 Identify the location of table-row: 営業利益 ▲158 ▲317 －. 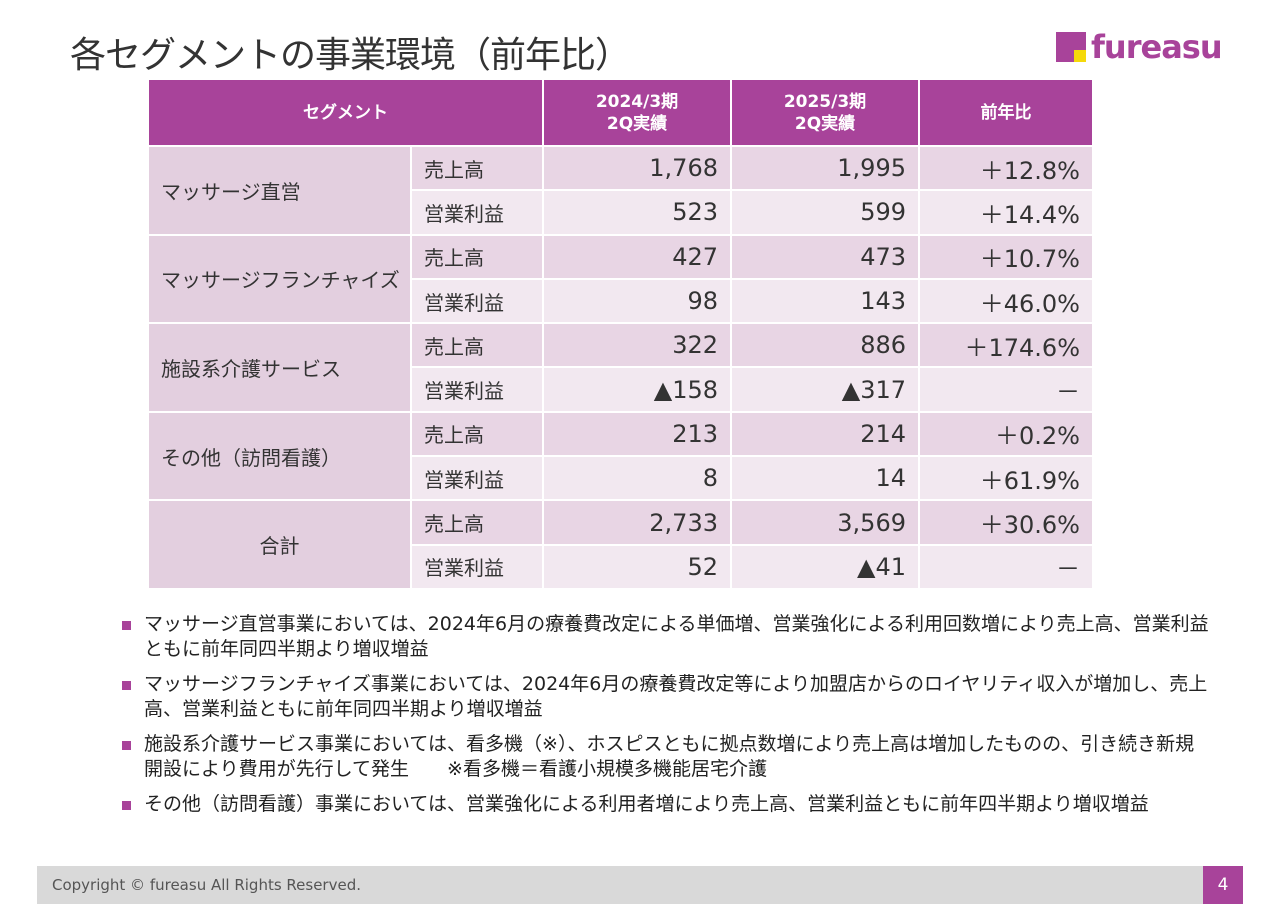
(621, 389).